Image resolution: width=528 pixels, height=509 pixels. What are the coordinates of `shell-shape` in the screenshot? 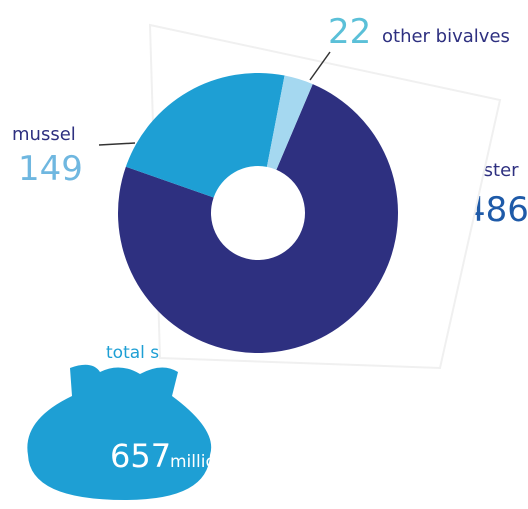 It's located at (119, 432).